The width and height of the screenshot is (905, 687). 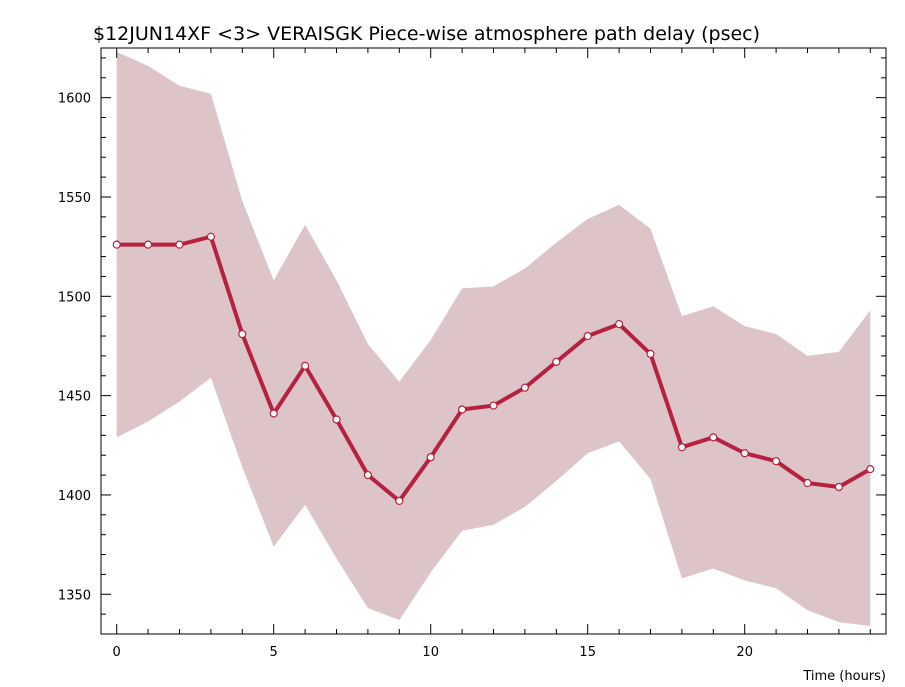 What do you see at coordinates (74, 397) in the screenshot?
I see `y-tick-label: 1450` at bounding box center [74, 397].